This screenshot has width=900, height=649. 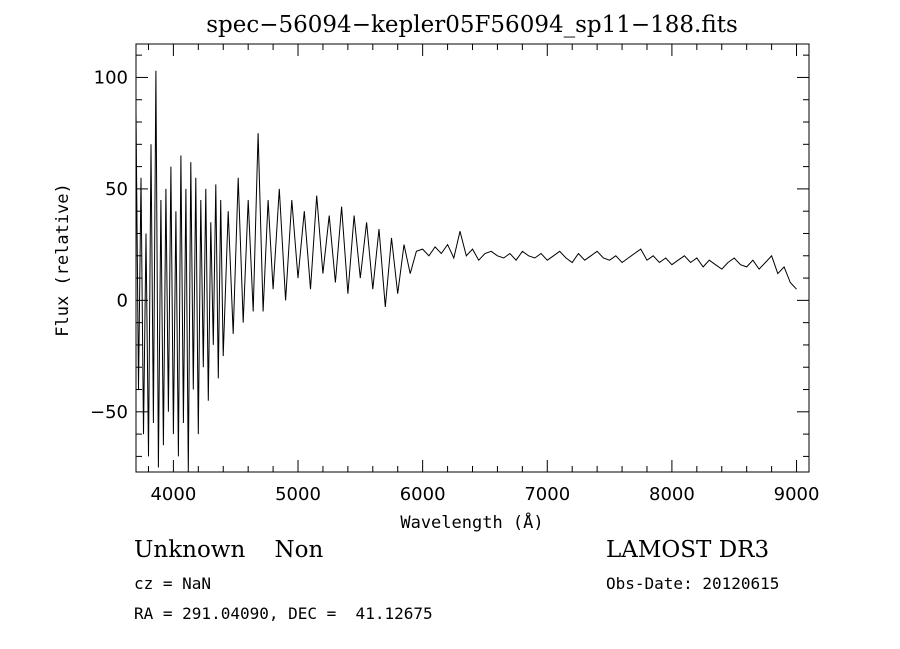 What do you see at coordinates (109, 412) in the screenshot?
I see `y-tick-label: −50` at bounding box center [109, 412].